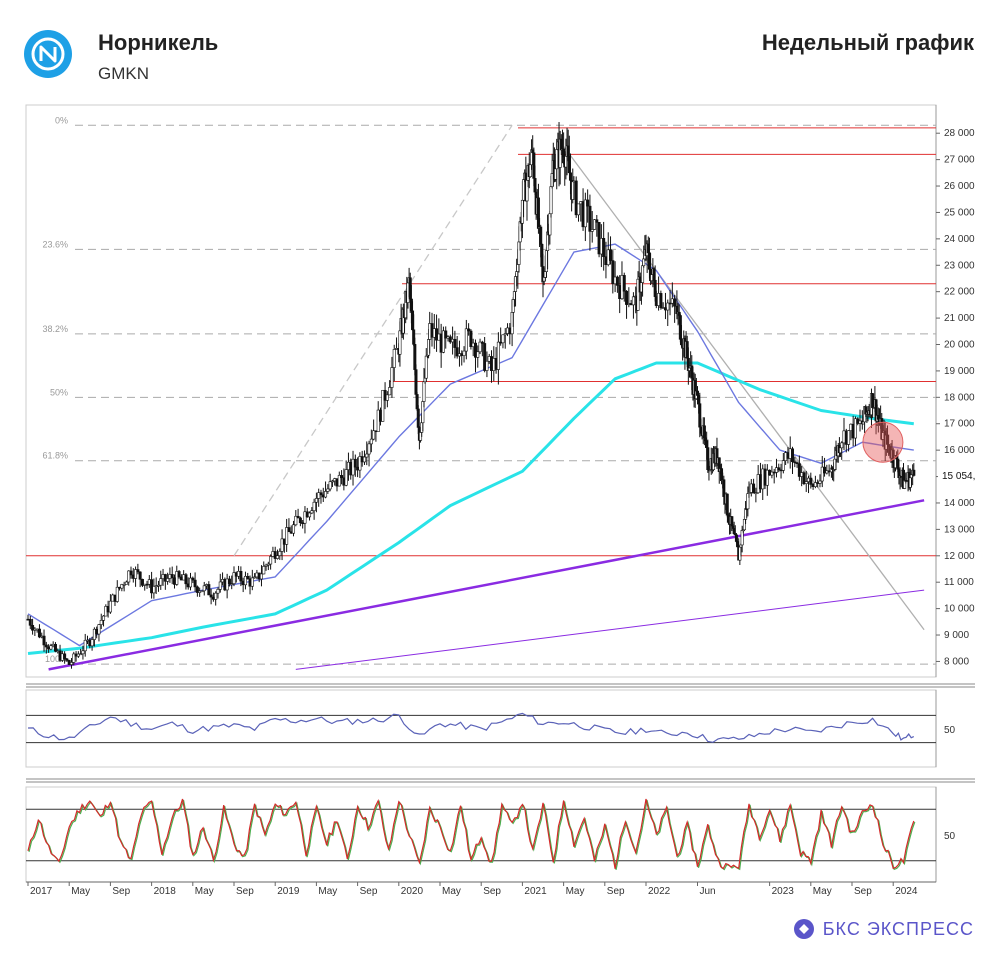 The width and height of the screenshot is (1000, 965). Describe the element at coordinates (373, 340) in the screenshot. I see `diagonal-line` at that location.